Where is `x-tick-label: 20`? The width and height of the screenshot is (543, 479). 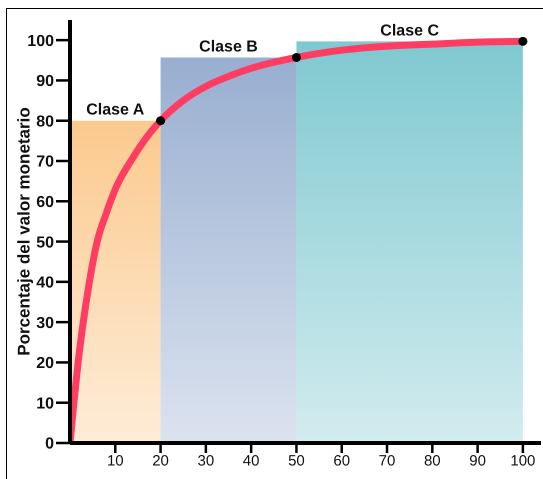 x-tick-label: 20 is located at coordinates (160, 461).